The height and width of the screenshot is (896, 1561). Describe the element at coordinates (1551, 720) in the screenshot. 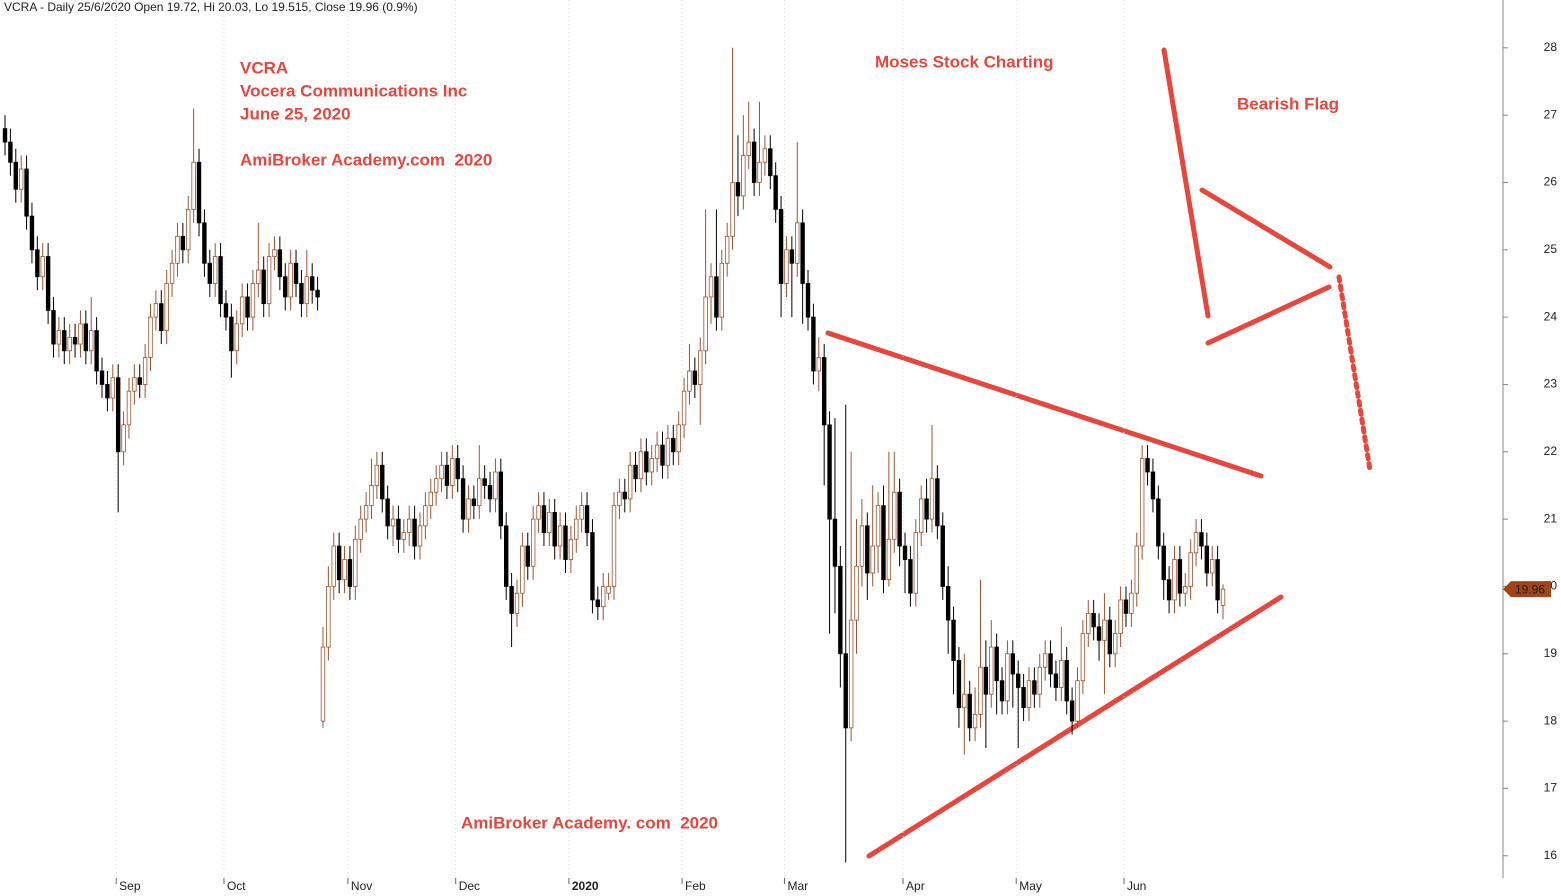

I see `y-tick-label: 18` at that location.